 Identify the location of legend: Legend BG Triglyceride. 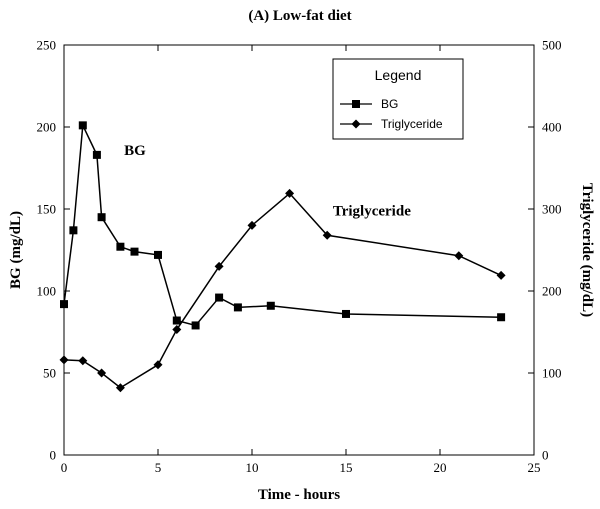
(398, 99).